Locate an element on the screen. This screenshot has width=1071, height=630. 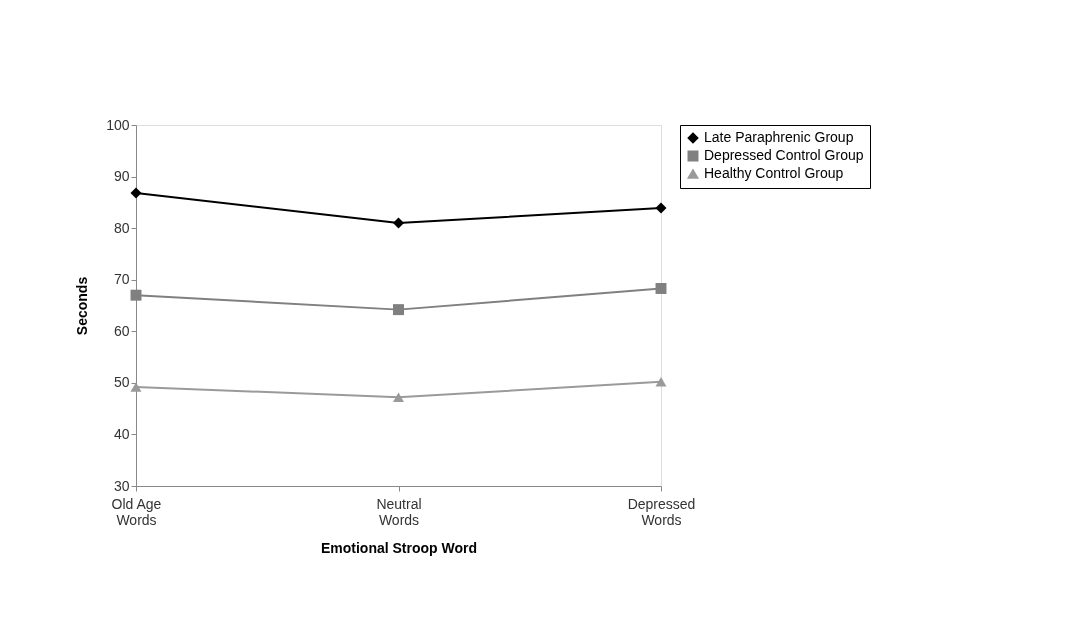
y-tick-label: 50 is located at coordinates (121, 382).